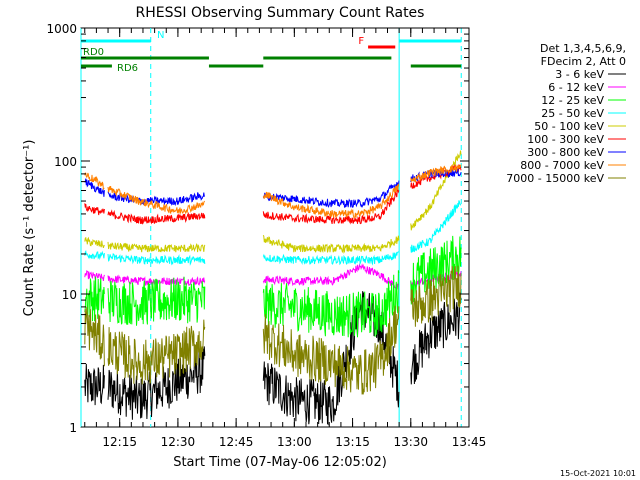 The image size is (640, 480). What do you see at coordinates (93, 52) in the screenshot?
I see `flag-label: RD0` at bounding box center [93, 52].